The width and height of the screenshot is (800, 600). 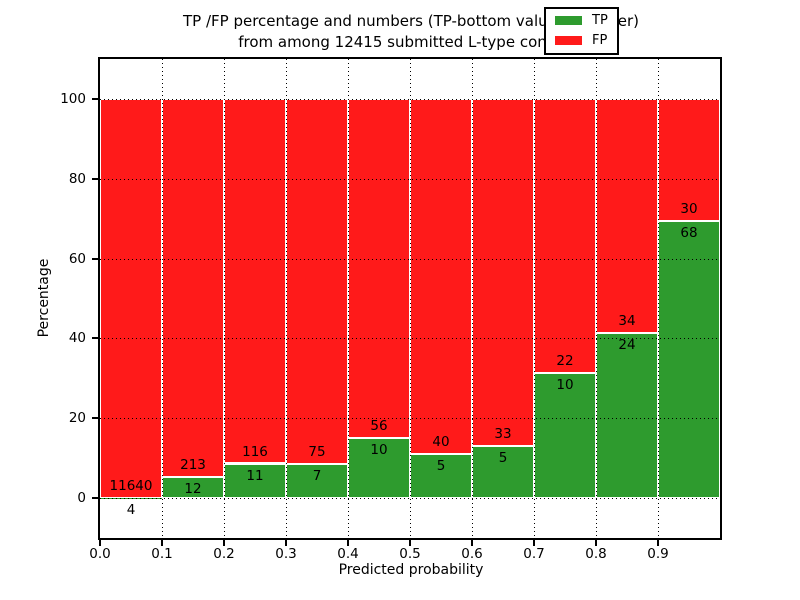 What do you see at coordinates (193, 488) in the screenshot?
I see `bar-label-tp: 12` at bounding box center [193, 488].